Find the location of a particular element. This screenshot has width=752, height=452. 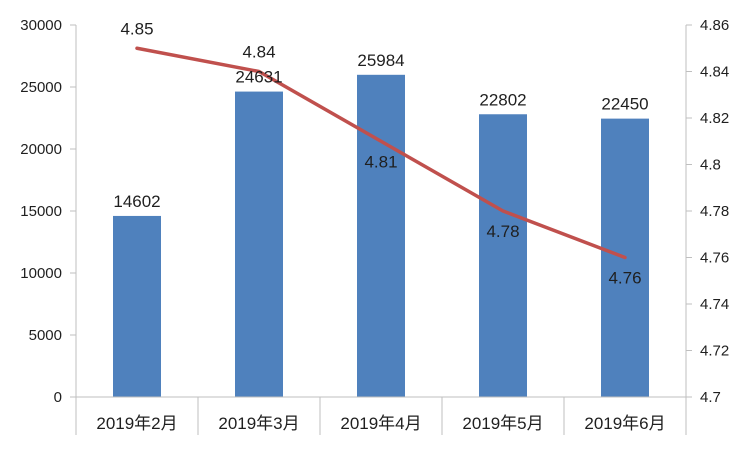

bar-value-label: 14602 is located at coordinates (136, 201).